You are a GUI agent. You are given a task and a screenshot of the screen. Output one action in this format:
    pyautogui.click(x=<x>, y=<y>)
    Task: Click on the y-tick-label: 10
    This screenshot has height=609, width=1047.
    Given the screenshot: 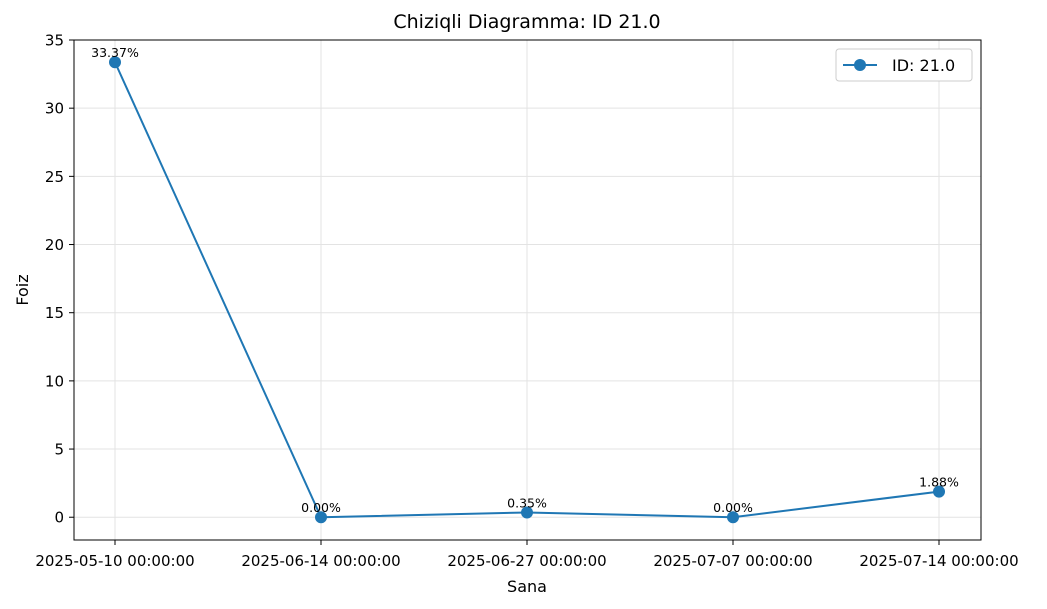 What is the action you would take?
    pyautogui.click(x=54, y=381)
    